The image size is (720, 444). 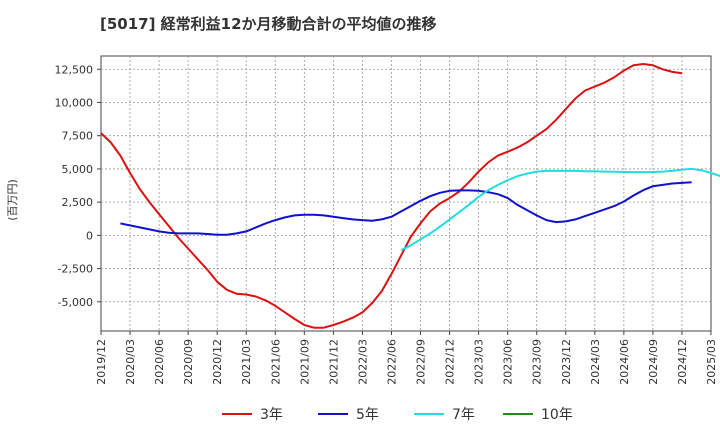 What do you see at coordinates (75, 302) in the screenshot?
I see `y-tick-label: -5,000` at bounding box center [75, 302].